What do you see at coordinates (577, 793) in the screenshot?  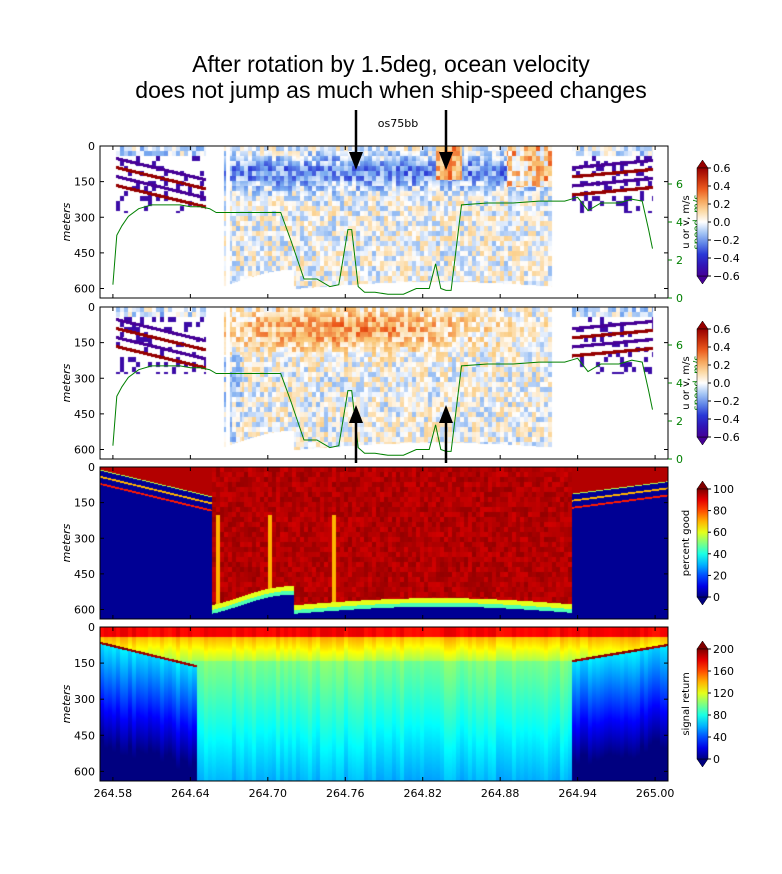 I see `x-tick-label: 264.94` at bounding box center [577, 793].